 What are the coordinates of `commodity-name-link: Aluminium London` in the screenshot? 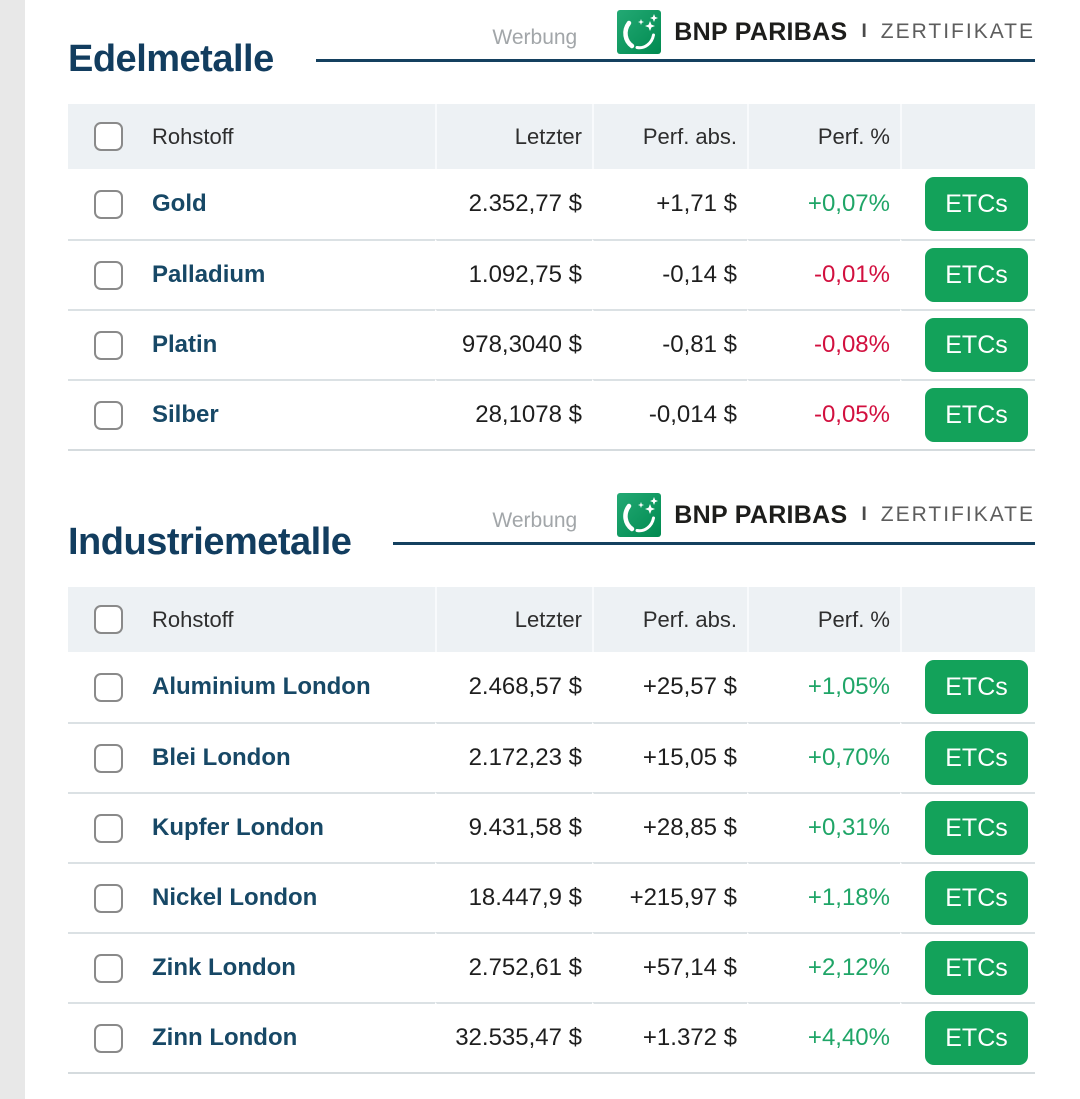 It's located at (261, 686).